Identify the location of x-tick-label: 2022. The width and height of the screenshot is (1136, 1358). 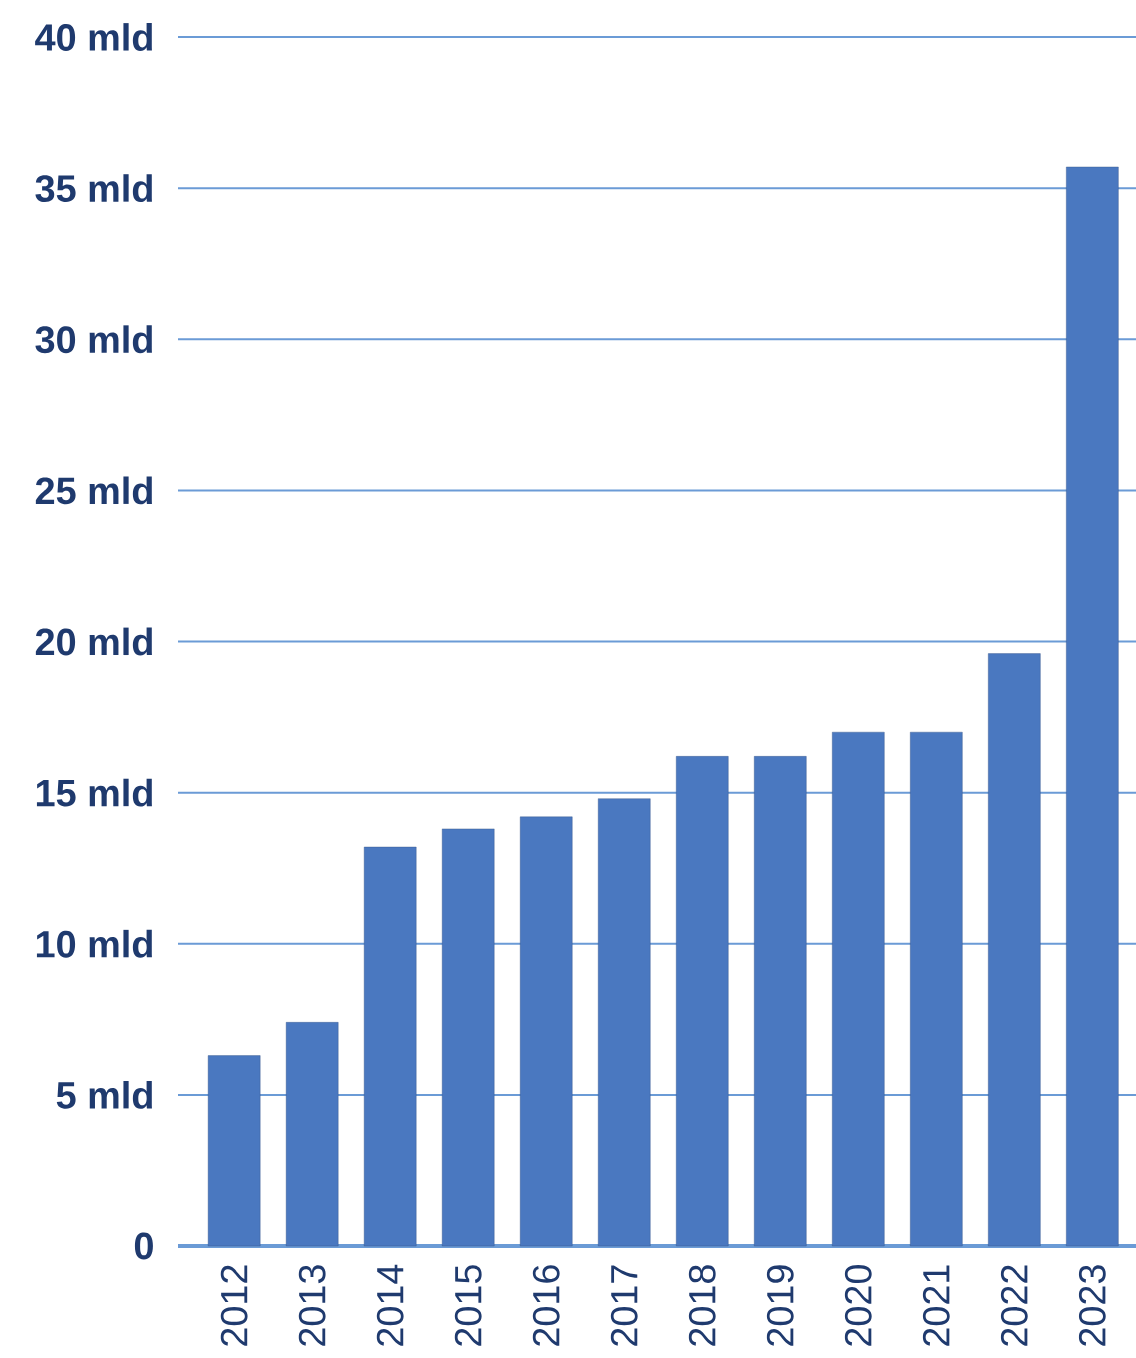
(1014, 1305).